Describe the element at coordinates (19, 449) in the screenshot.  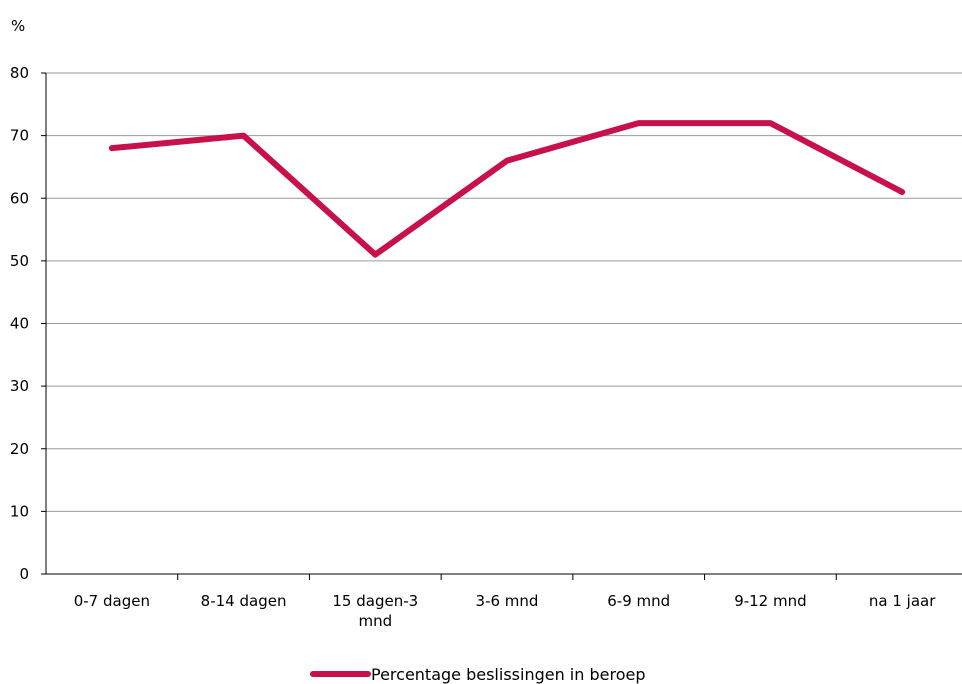
I see `y-tick-label: 20` at that location.